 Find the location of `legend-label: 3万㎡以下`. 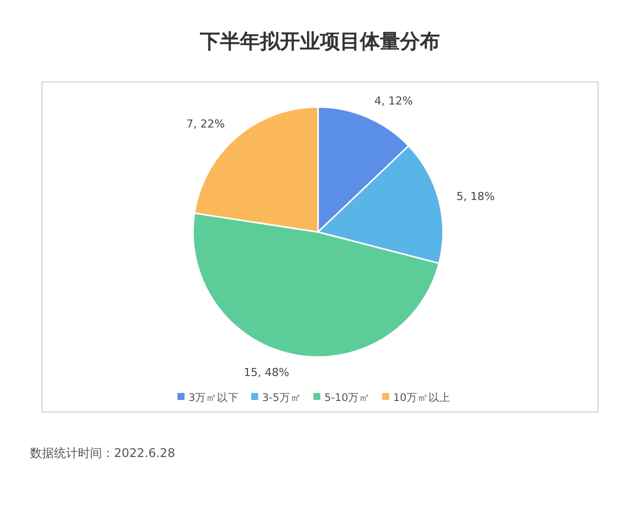

legend-label: 3万㎡以下 is located at coordinates (214, 397).